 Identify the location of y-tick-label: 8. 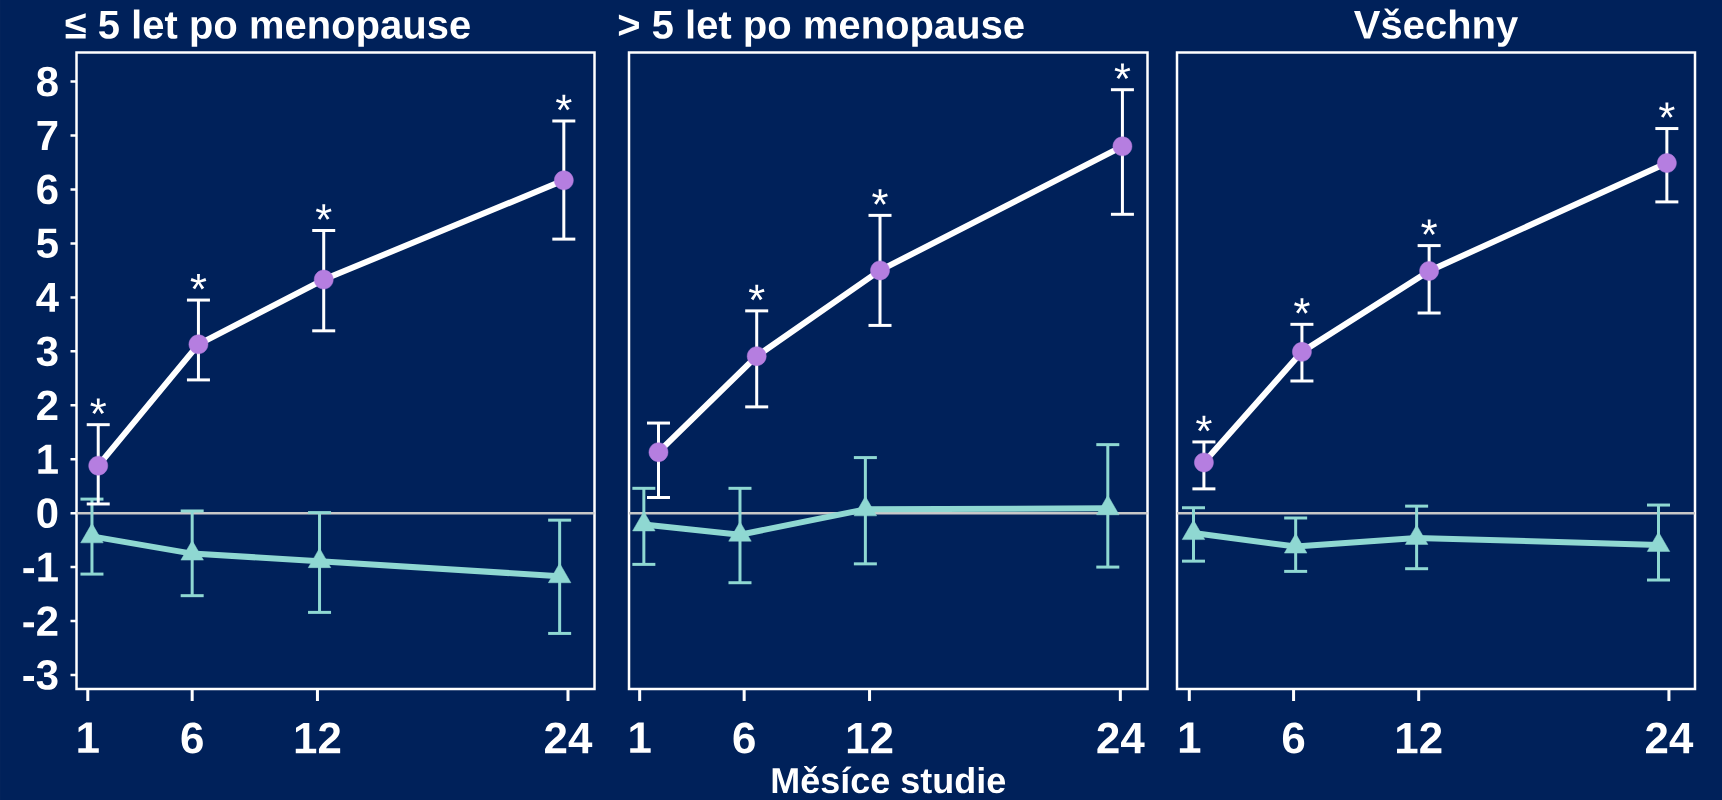
(47, 81).